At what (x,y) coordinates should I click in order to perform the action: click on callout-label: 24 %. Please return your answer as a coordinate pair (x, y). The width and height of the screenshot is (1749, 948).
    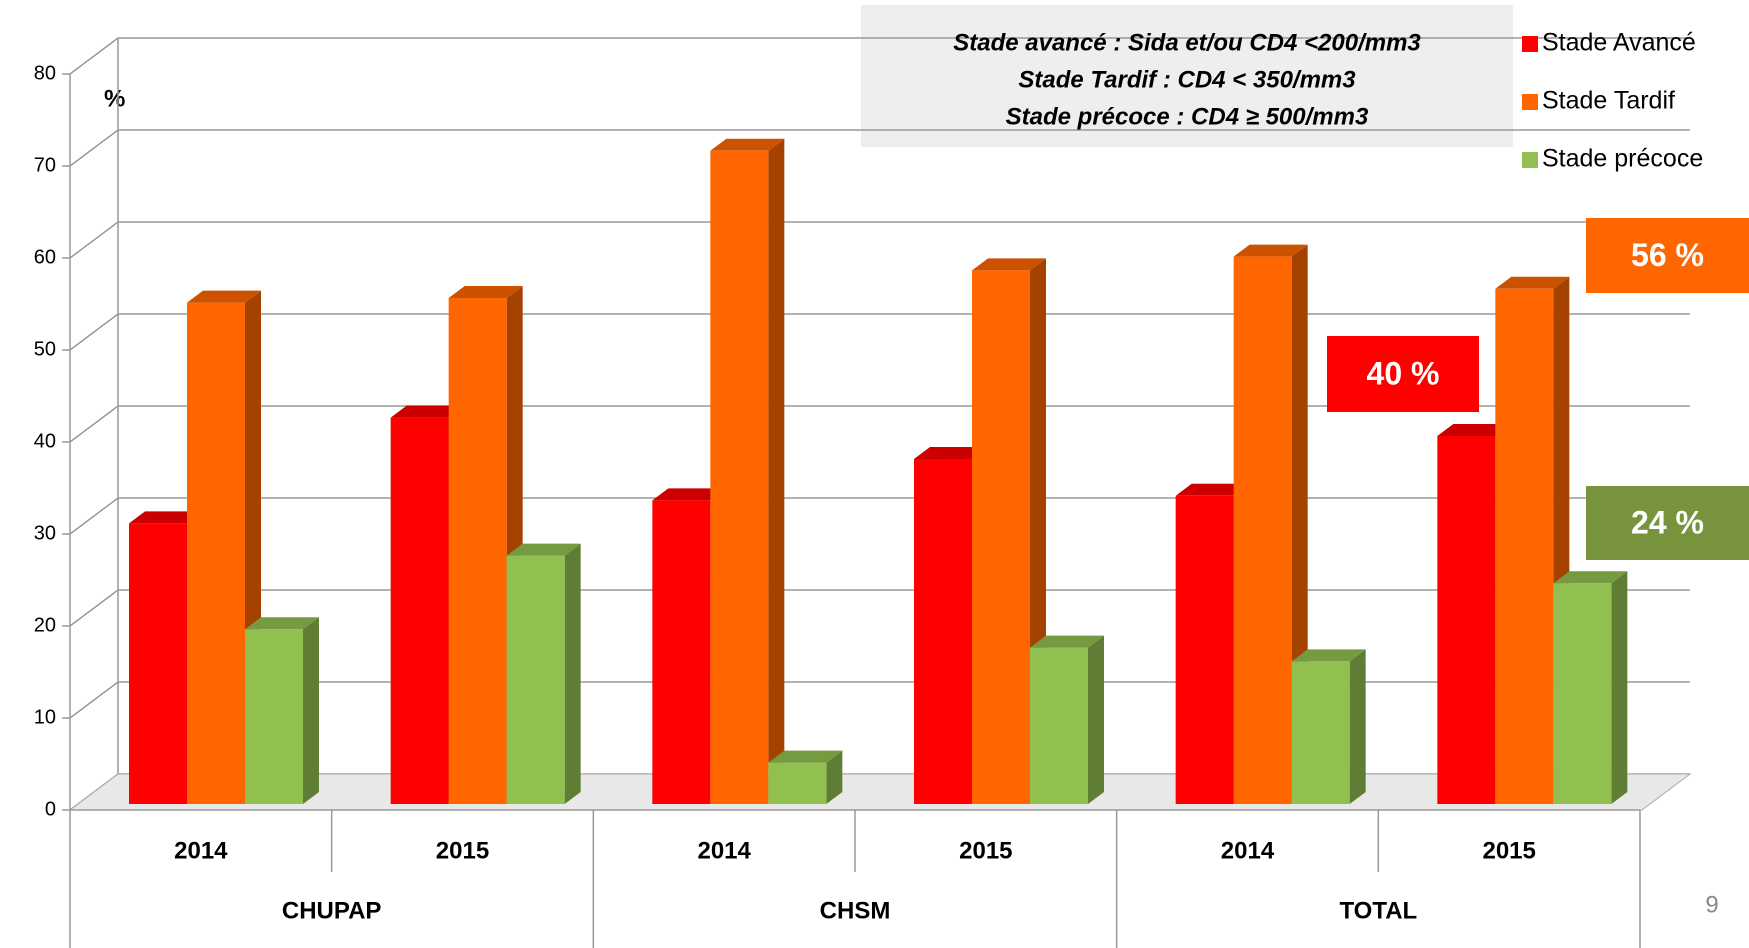
    Looking at the image, I should click on (1667, 522).